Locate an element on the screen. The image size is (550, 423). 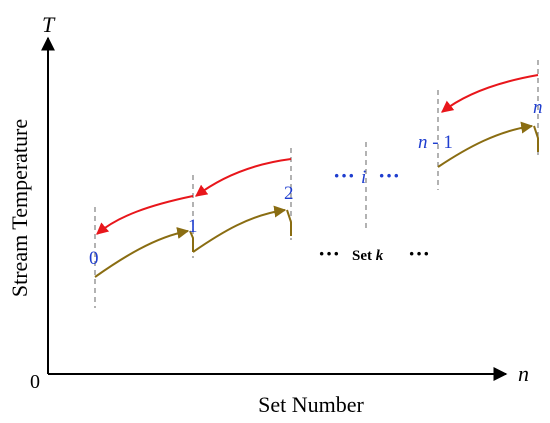
index-label-1: 1 is located at coordinates (193, 226).